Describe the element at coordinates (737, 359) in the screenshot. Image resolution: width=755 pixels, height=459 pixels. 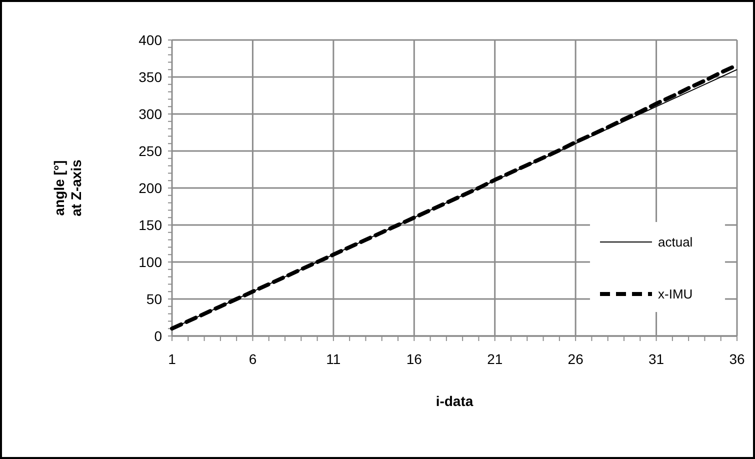
I see `x-tick-label: 36` at that location.